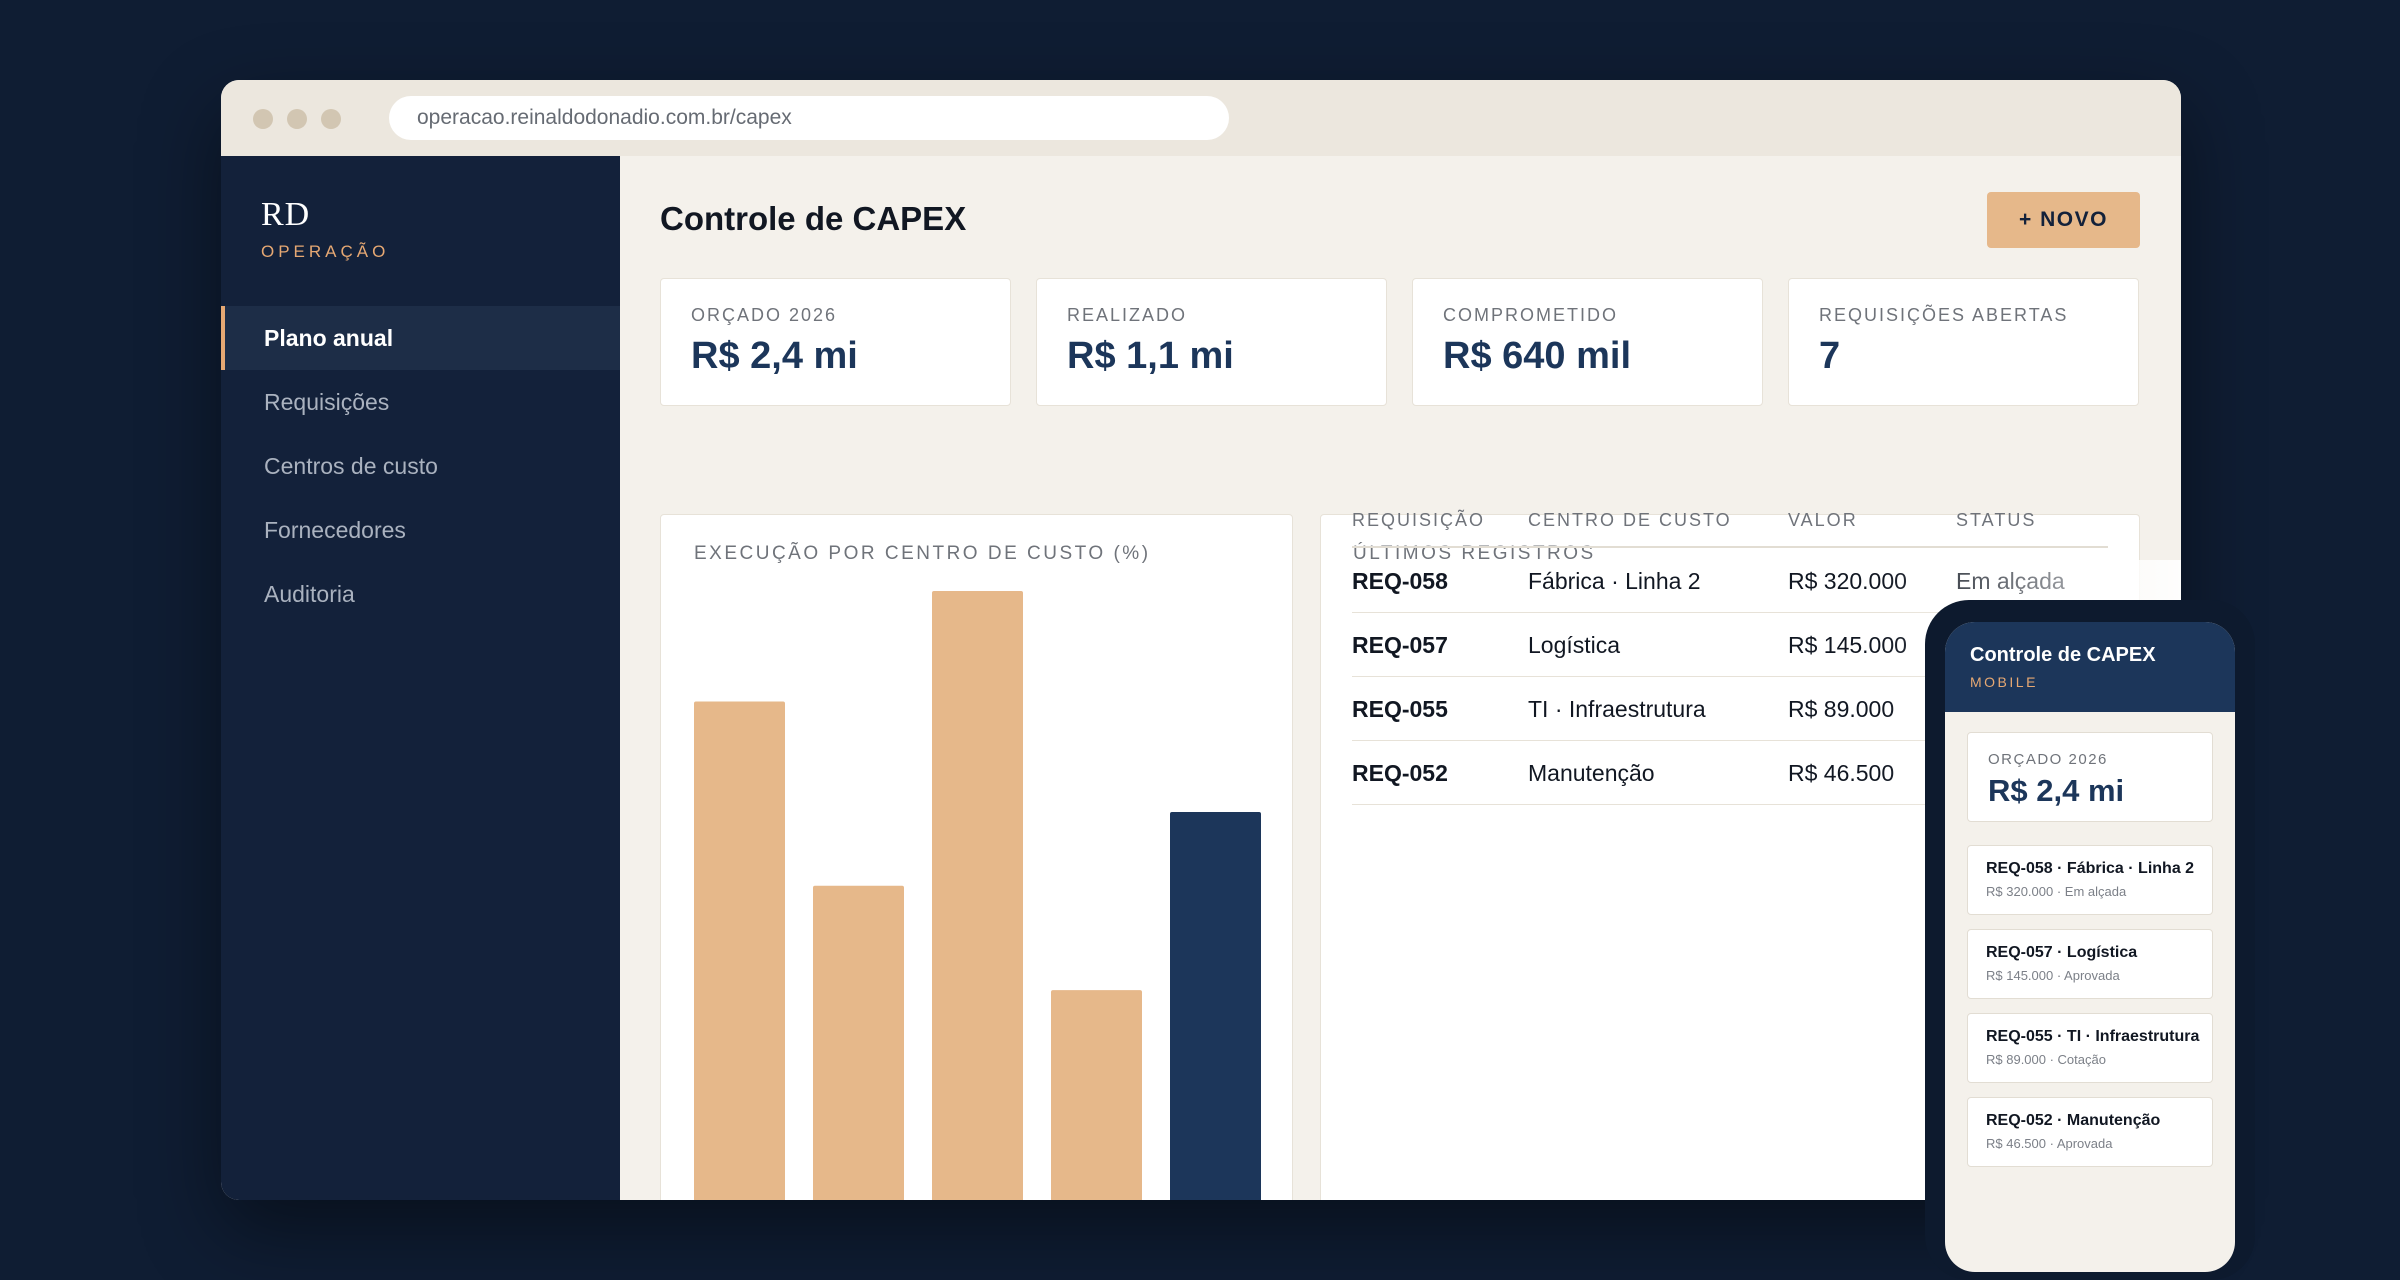 The width and height of the screenshot is (2400, 1280). What do you see at coordinates (2093, 1036) in the screenshot?
I see `phone-item-title: REQ-055 · TI · Infraestrutura` at bounding box center [2093, 1036].